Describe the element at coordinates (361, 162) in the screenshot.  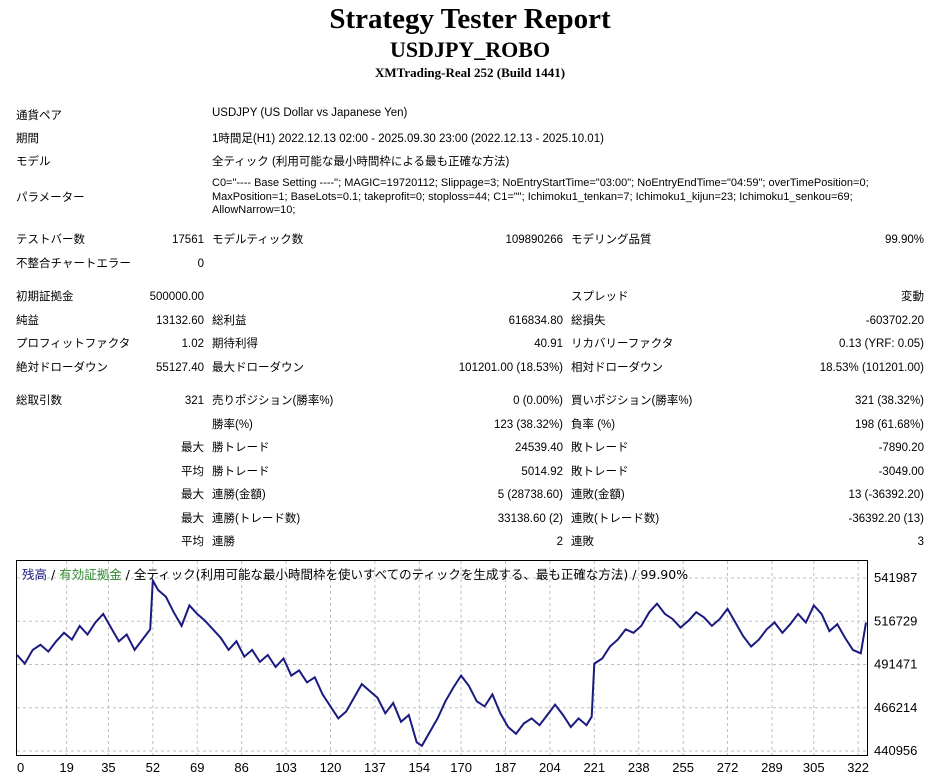
I see `model-value: 全ティック (利用可能な最小時間枠による最も正確な方法)` at that location.